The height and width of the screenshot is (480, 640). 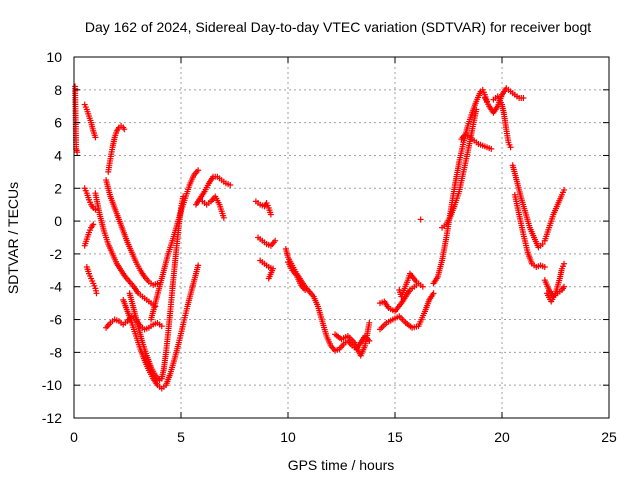 I want to click on y-tick-label: 0, so click(x=58, y=221).